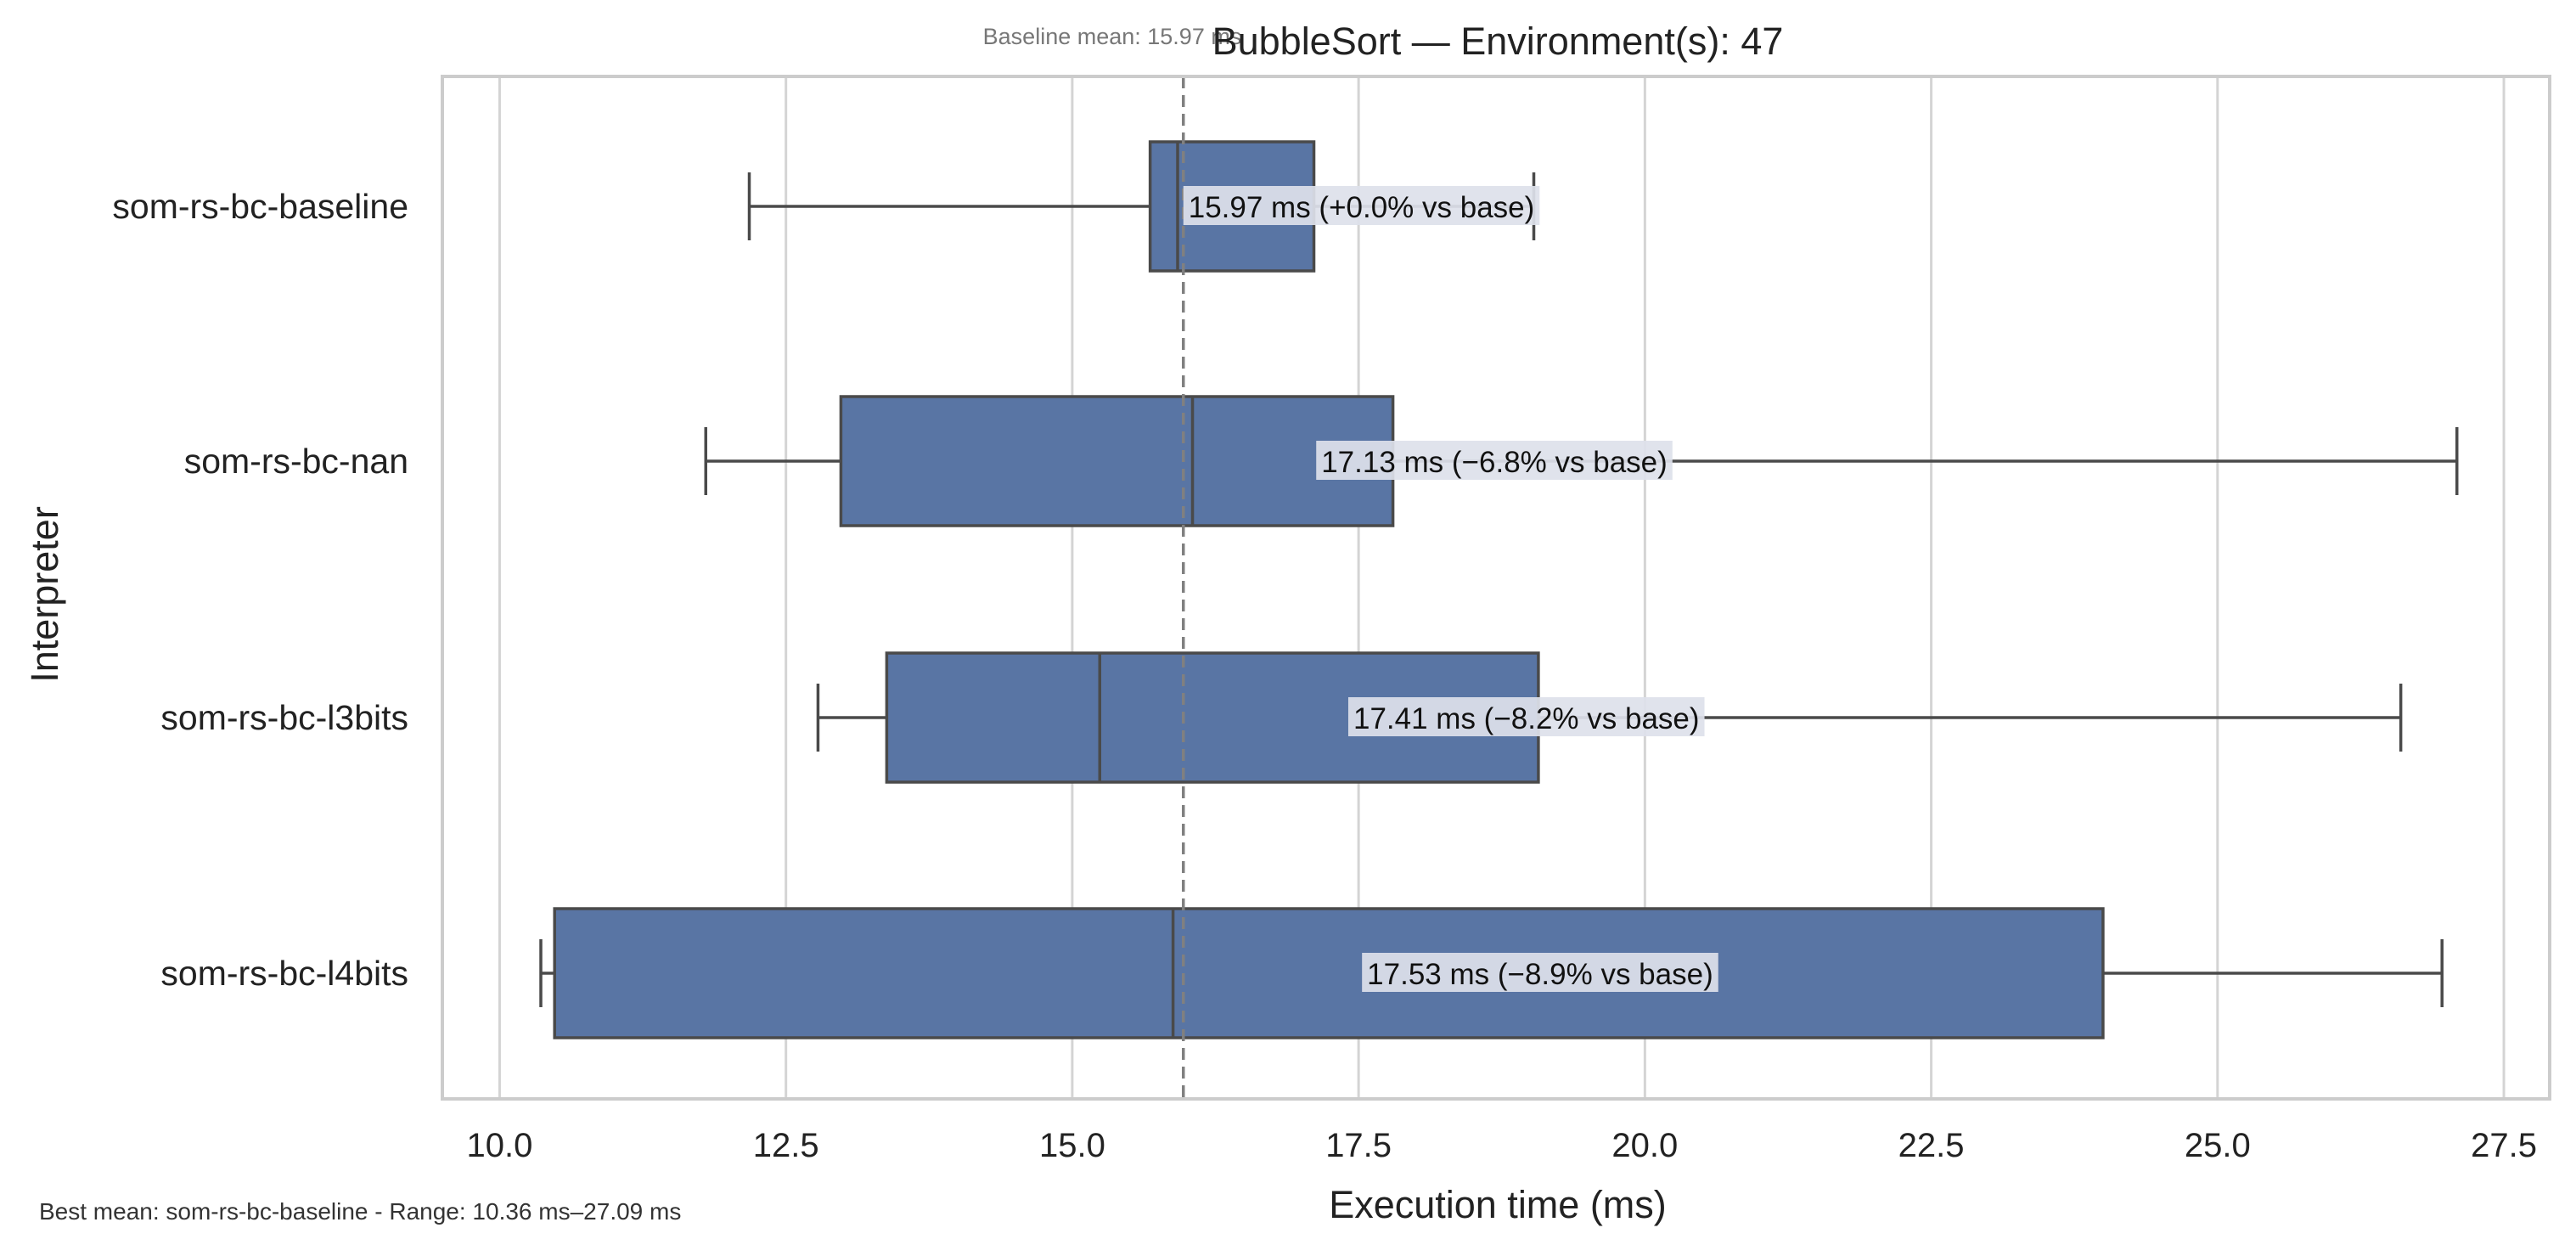  Describe the element at coordinates (1072, 1145) in the screenshot. I see `x-tick-label: 15.0` at that location.